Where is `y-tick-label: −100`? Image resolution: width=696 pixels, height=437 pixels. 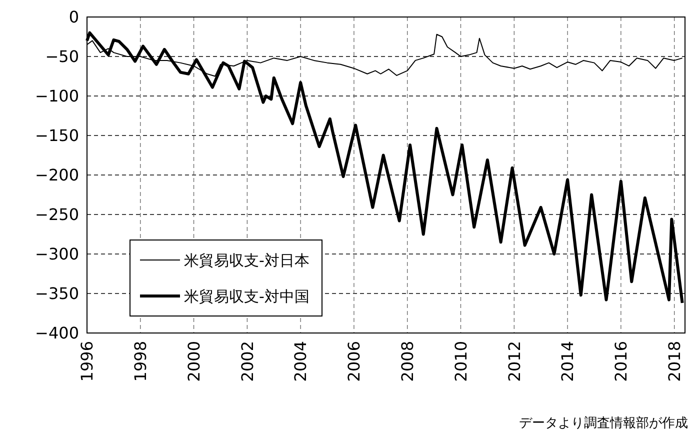
y-tick-label: −100 is located at coordinates (57, 96).